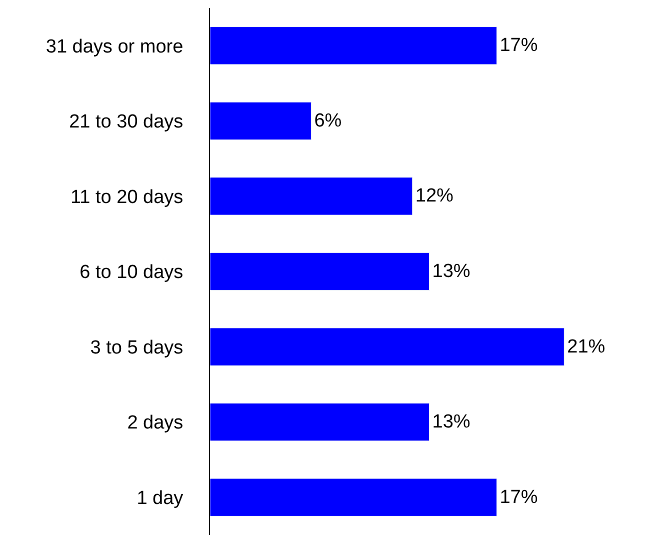 The height and width of the screenshot is (535, 645). Describe the element at coordinates (586, 347) in the screenshot. I see `data-label: 21%` at that location.